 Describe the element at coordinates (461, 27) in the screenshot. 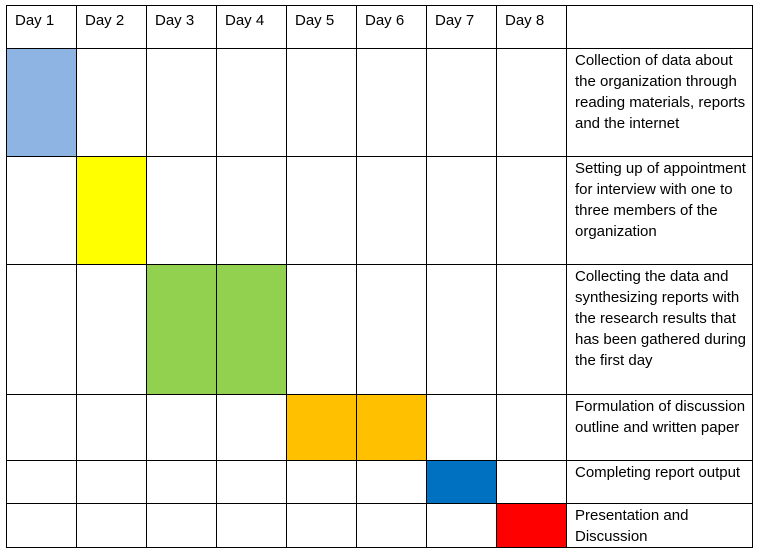

I see `day-header: Day 7` at that location.